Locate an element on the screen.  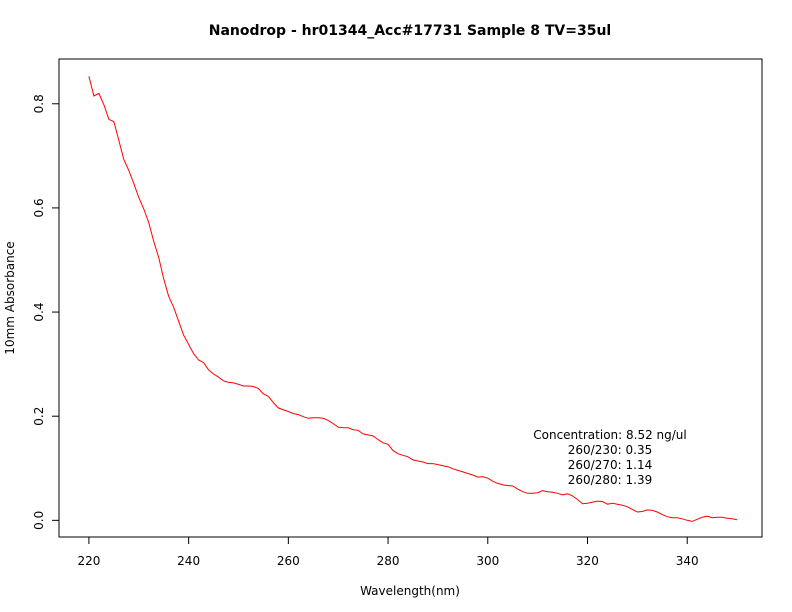
x-tick-label-320: 320 is located at coordinates (587, 561).